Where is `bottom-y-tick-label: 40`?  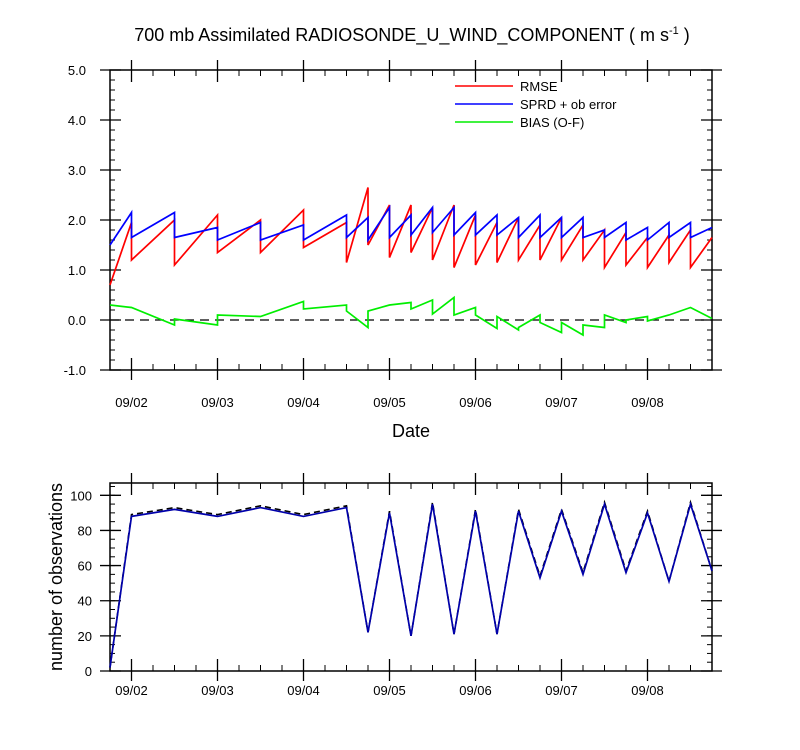 bottom-y-tick-label: 40 is located at coordinates (85, 601).